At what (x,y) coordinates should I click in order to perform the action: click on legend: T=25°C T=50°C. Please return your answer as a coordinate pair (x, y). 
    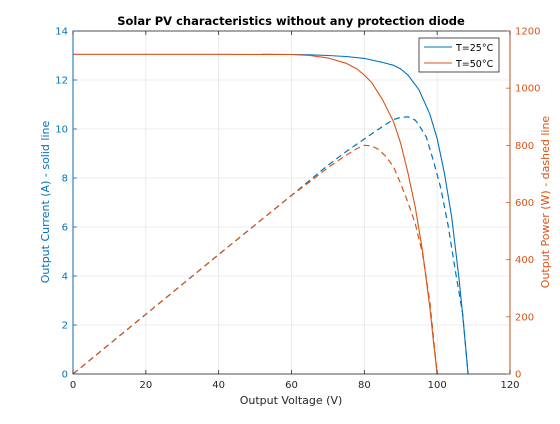
    Looking at the image, I should click on (459, 55).